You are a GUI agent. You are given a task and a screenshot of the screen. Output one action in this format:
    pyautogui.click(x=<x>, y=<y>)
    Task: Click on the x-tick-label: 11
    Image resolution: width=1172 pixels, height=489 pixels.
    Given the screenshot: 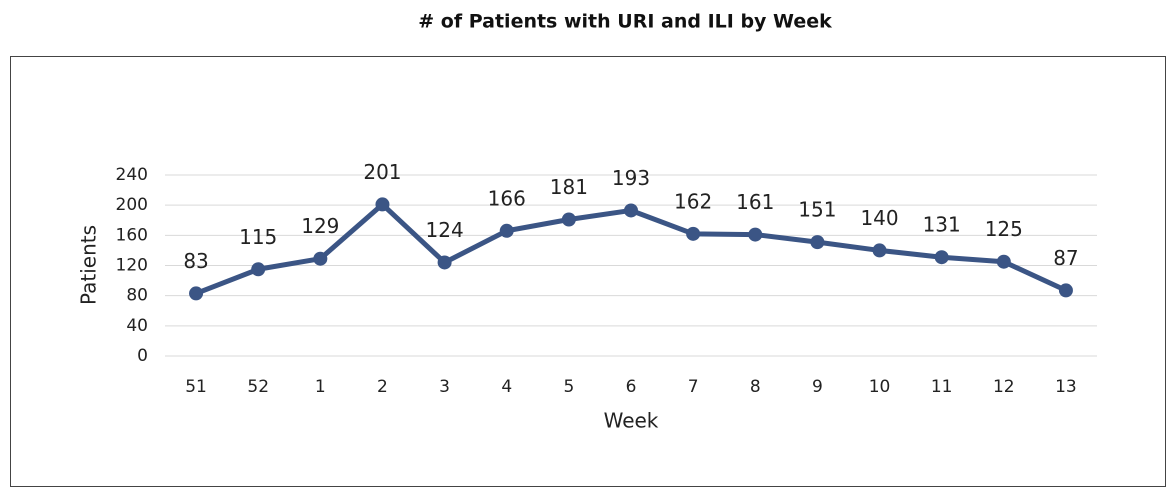 What is the action you would take?
    pyautogui.click(x=942, y=387)
    